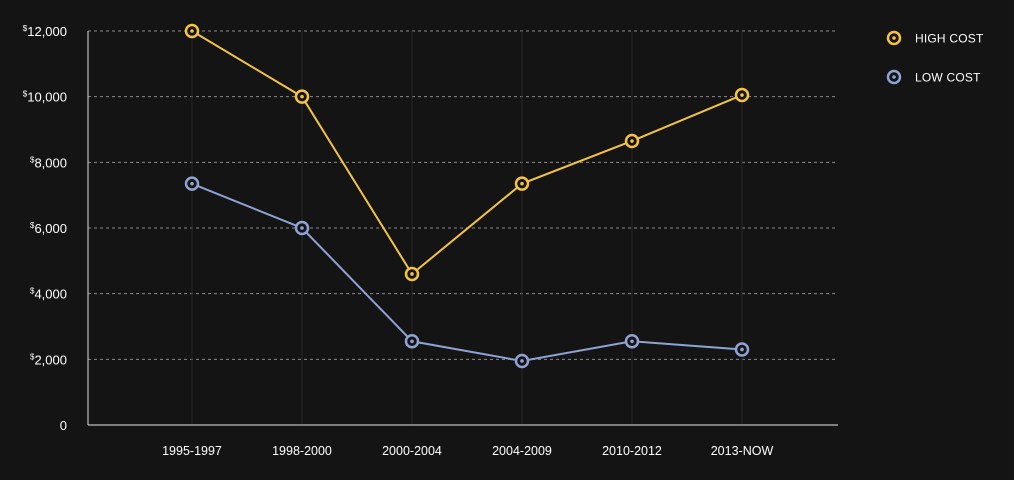  What do you see at coordinates (742, 451) in the screenshot?
I see `x-tick-label-5: 2013-NOW` at bounding box center [742, 451].